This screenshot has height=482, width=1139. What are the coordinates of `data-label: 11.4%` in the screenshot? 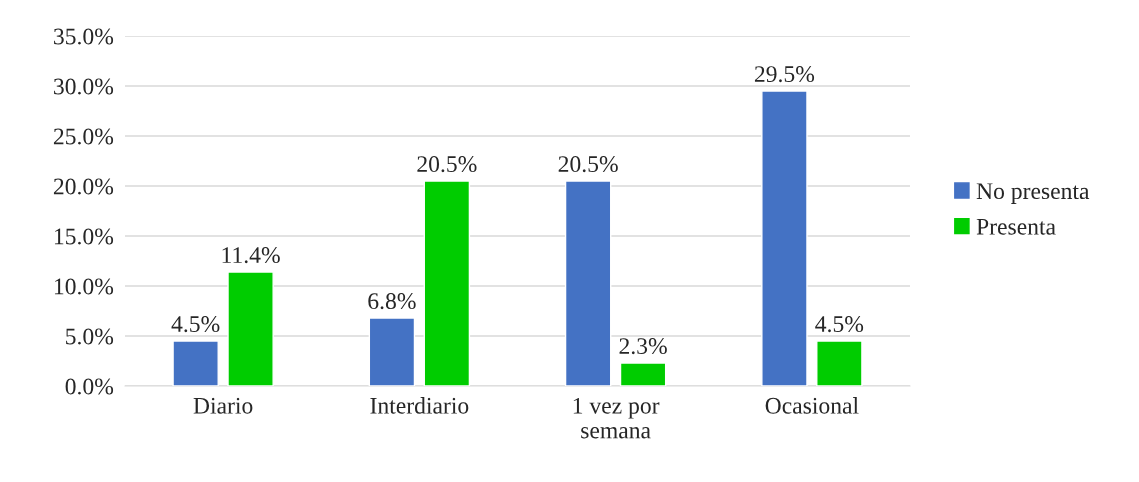 It's located at (251, 255).